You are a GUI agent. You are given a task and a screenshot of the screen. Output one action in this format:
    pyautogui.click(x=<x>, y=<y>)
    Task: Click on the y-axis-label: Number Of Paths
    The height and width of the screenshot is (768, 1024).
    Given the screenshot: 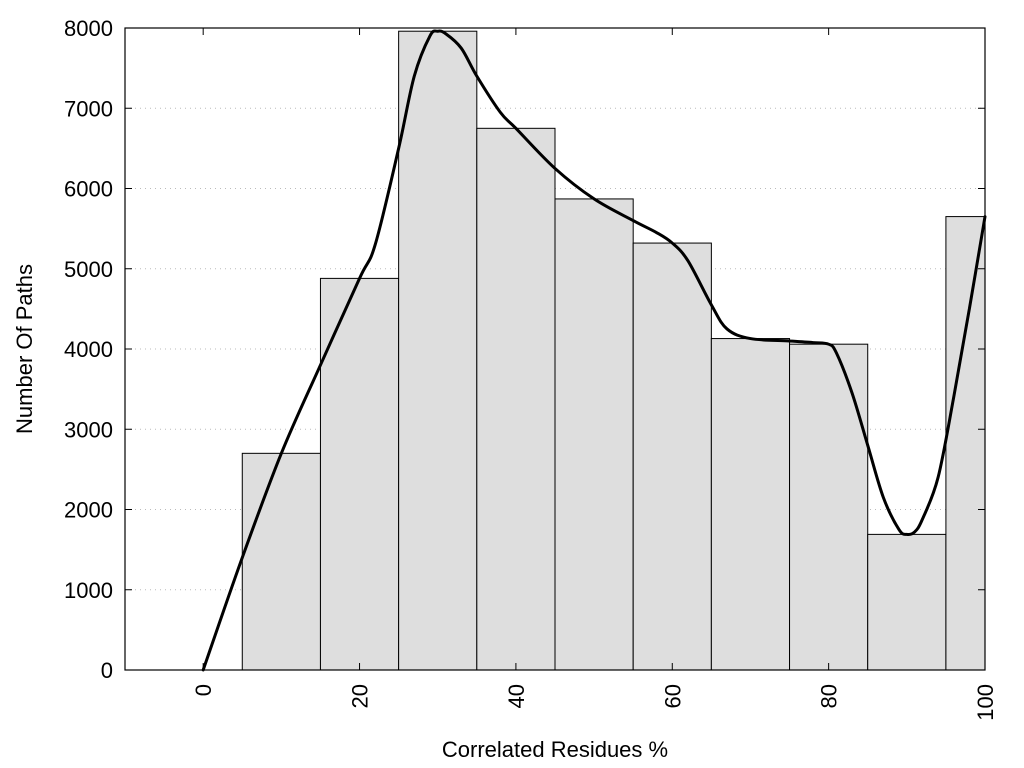 What is the action you would take?
    pyautogui.click(x=24, y=349)
    